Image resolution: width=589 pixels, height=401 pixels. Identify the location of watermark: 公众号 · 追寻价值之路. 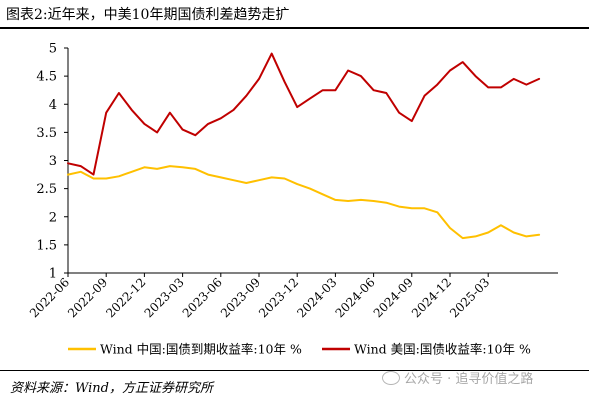
(457, 377).